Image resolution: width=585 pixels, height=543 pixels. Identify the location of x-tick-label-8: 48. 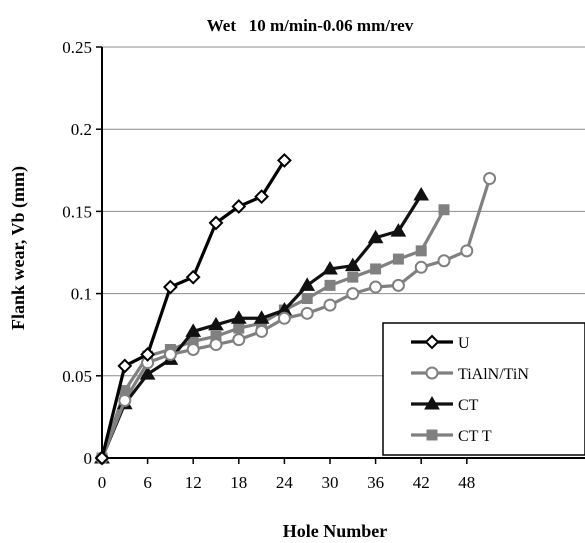
(466, 482).